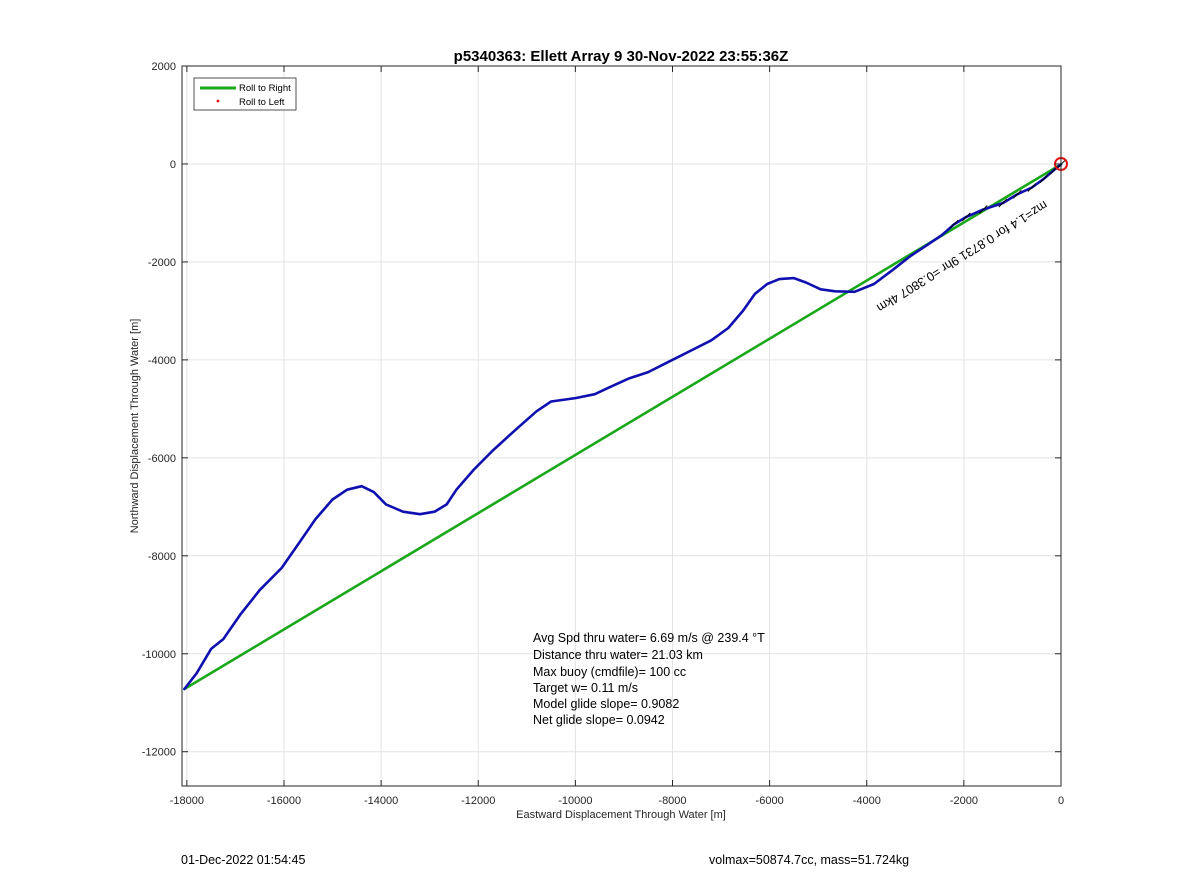  I want to click on x-tick-label: -10000, so click(575, 801).